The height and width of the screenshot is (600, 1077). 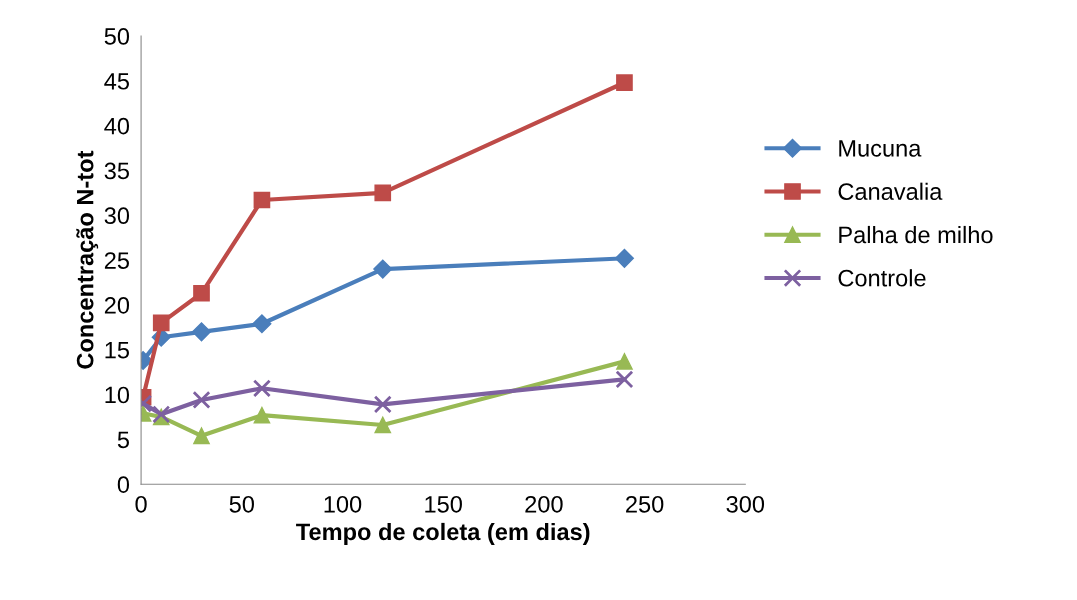 What do you see at coordinates (745, 504) in the screenshot?
I see `x-tick-label: 300` at bounding box center [745, 504].